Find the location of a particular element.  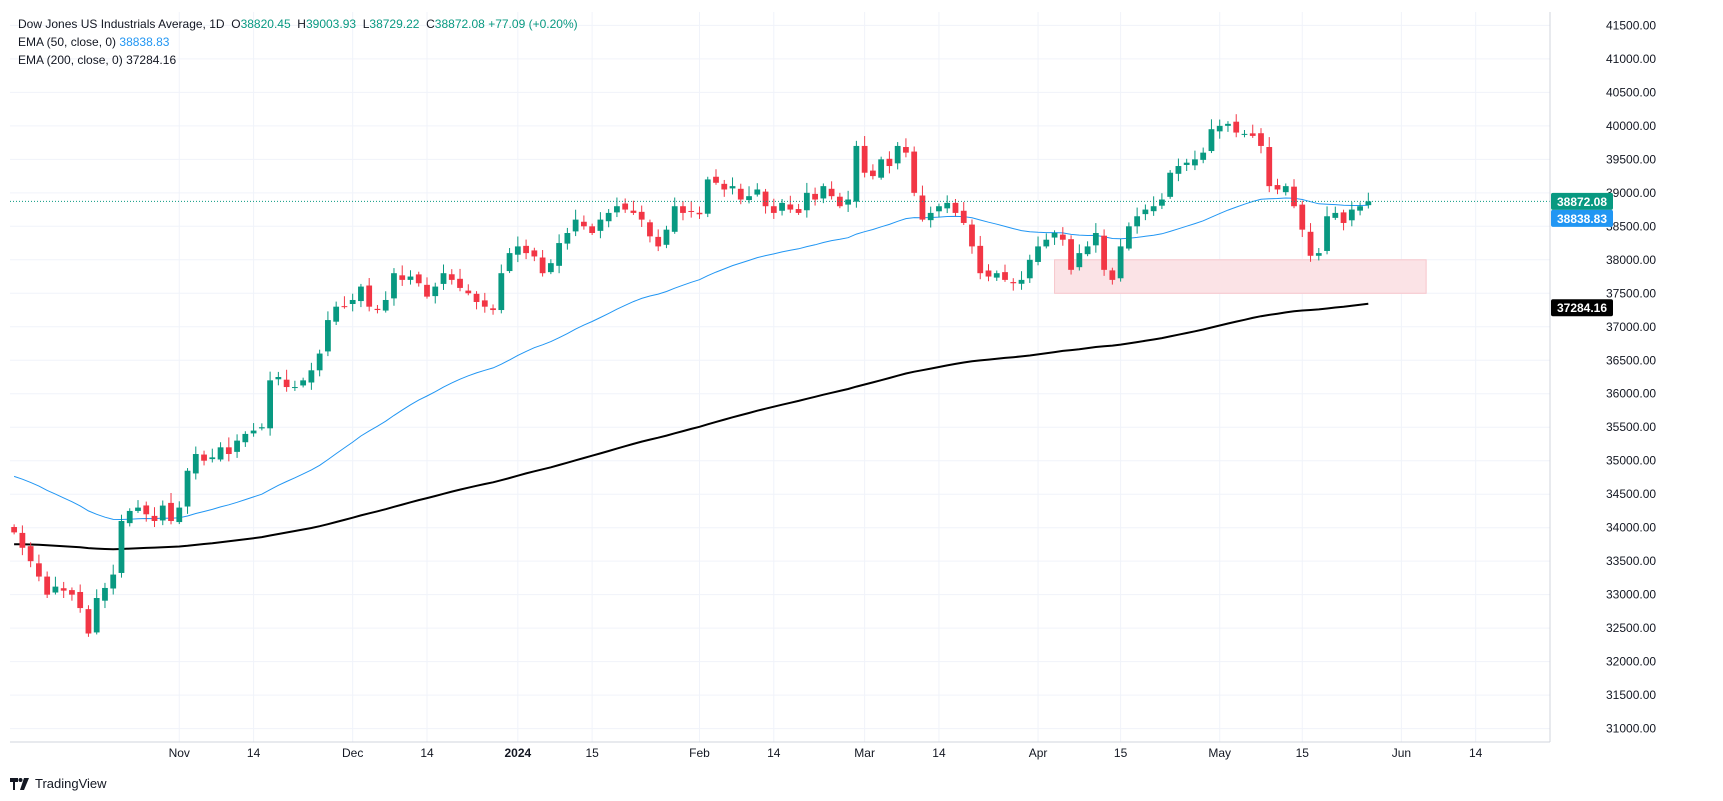

price-axis-label-text: 38872.08 is located at coordinates (1582, 202).